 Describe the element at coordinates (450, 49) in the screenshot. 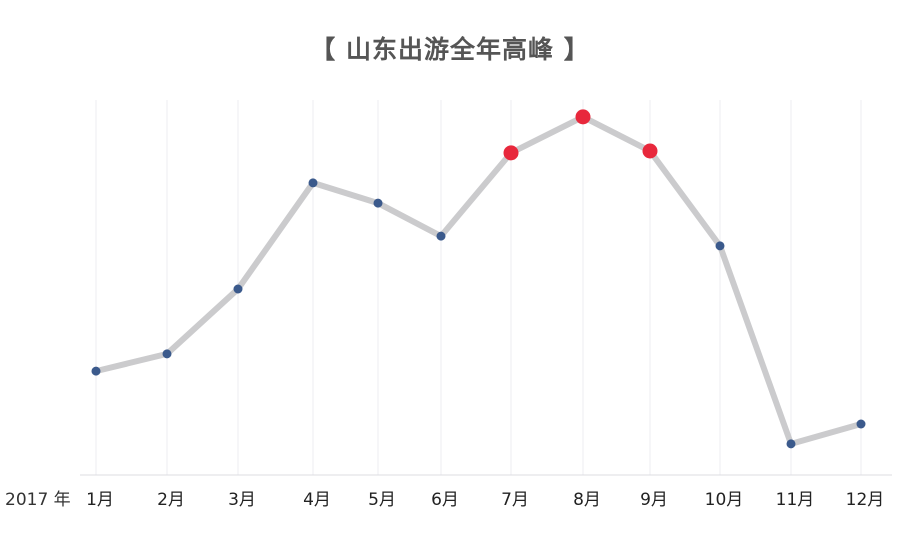

I see `chart-title: 【 山东出游全年高峰 】` at that location.